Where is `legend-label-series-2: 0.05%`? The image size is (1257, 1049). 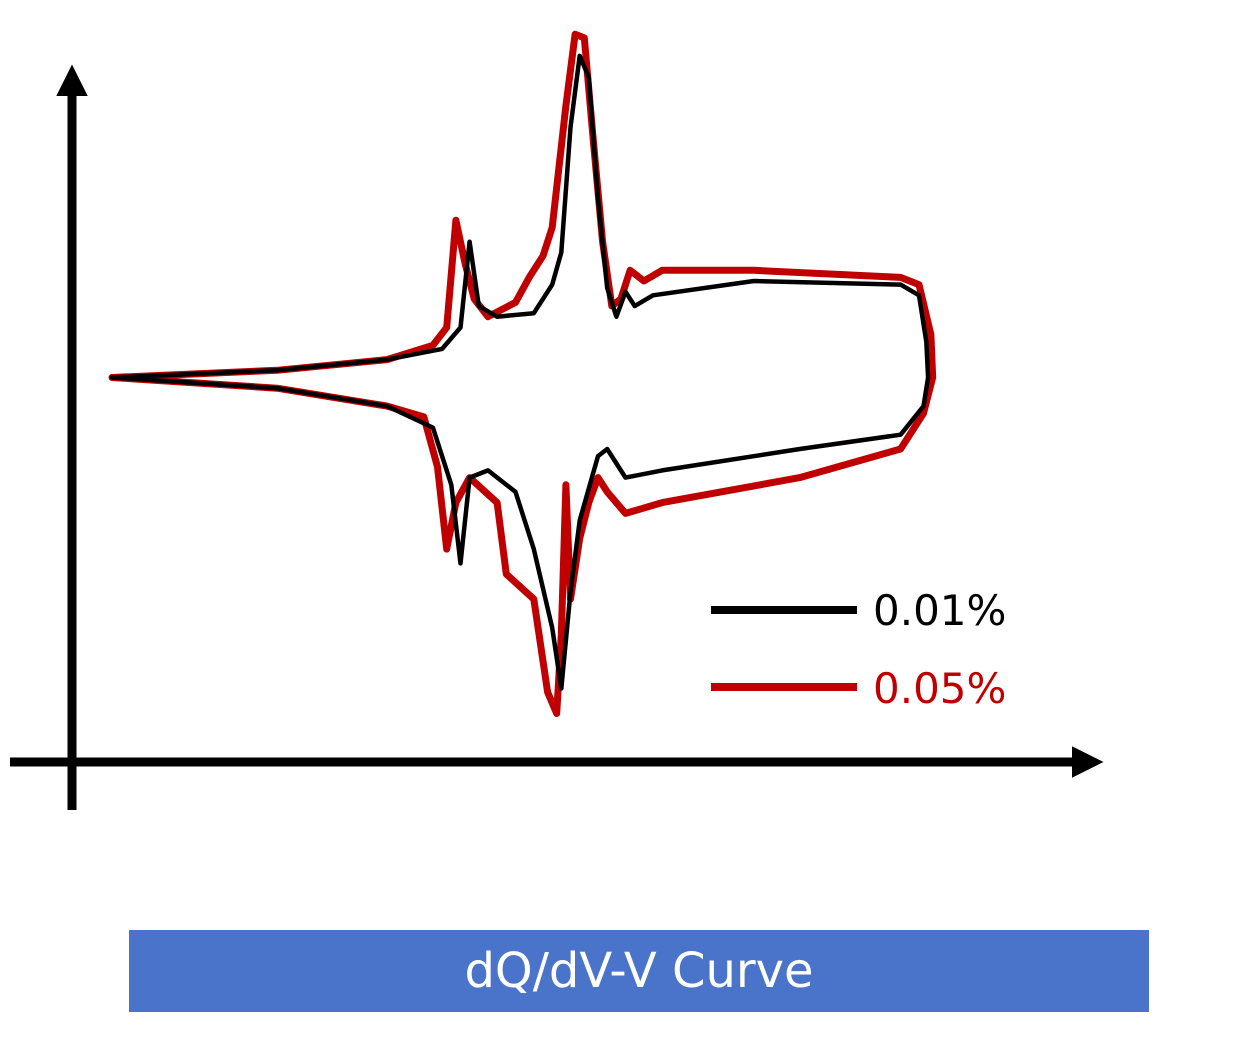
legend-label-series-2: 0.05% is located at coordinates (939, 688).